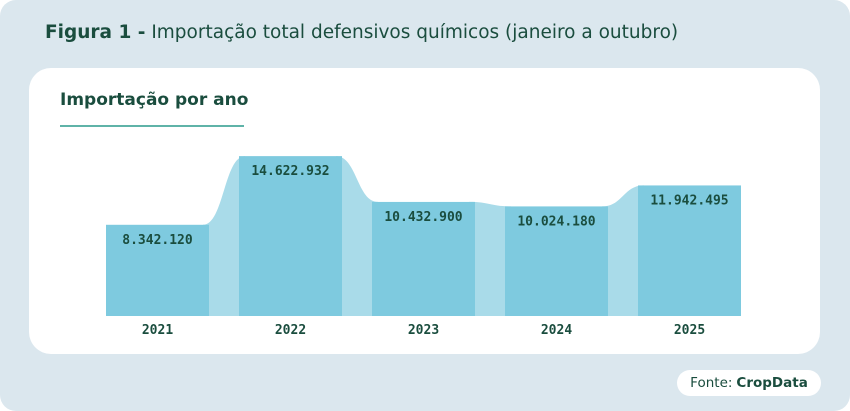 This screenshot has height=411, width=850. I want to click on title-underline, so click(152, 126).